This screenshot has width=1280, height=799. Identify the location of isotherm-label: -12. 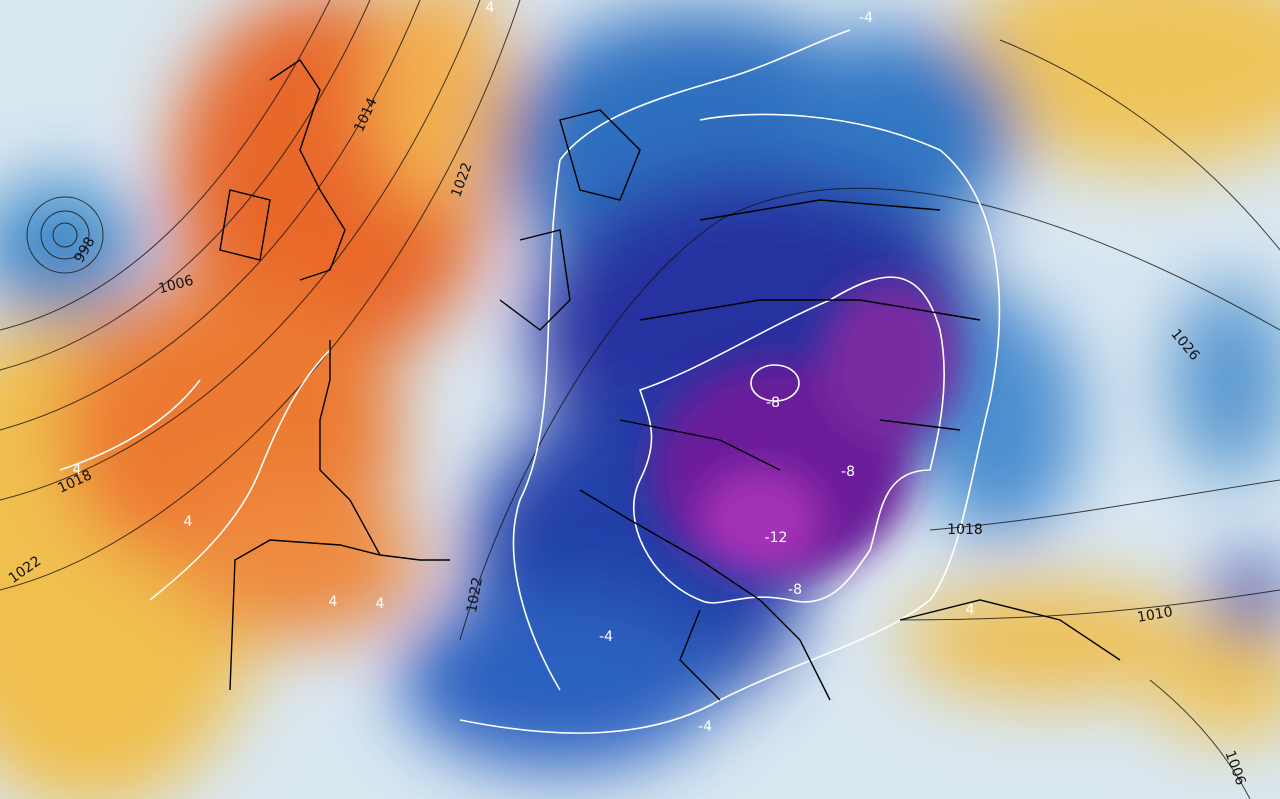
(776, 538).